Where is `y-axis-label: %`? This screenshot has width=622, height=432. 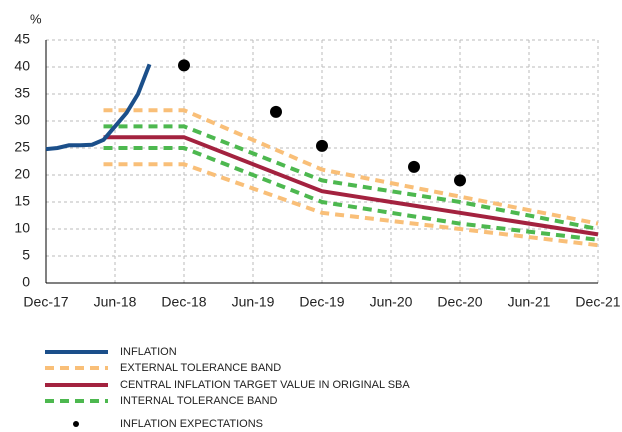
y-axis-label: % is located at coordinates (36, 18).